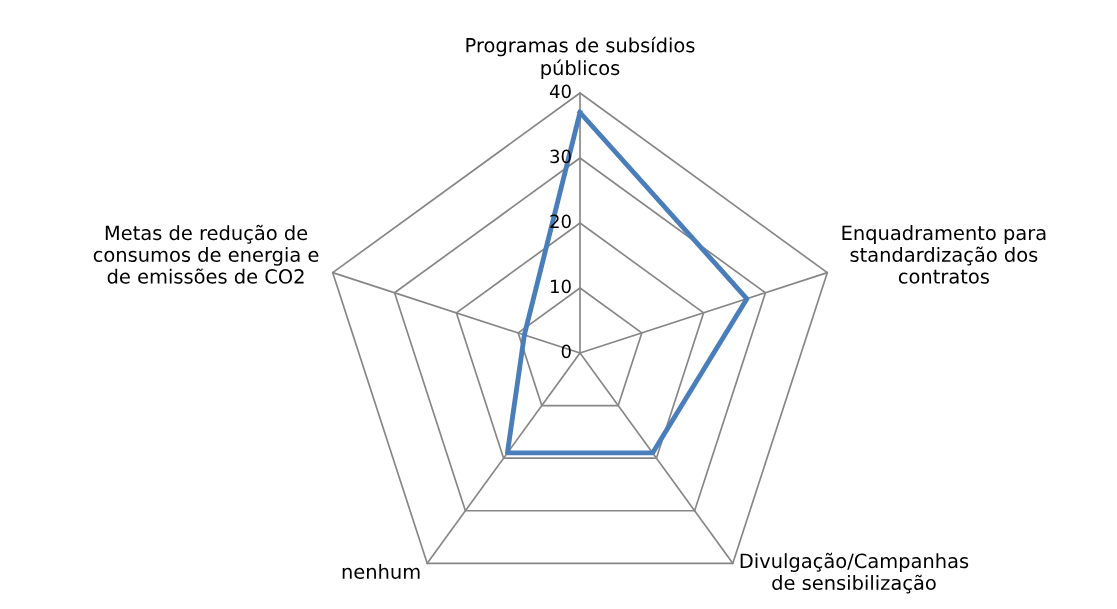 The height and width of the screenshot is (609, 1117). Describe the element at coordinates (566, 351) in the screenshot. I see `y-tick-label: 0` at that location.